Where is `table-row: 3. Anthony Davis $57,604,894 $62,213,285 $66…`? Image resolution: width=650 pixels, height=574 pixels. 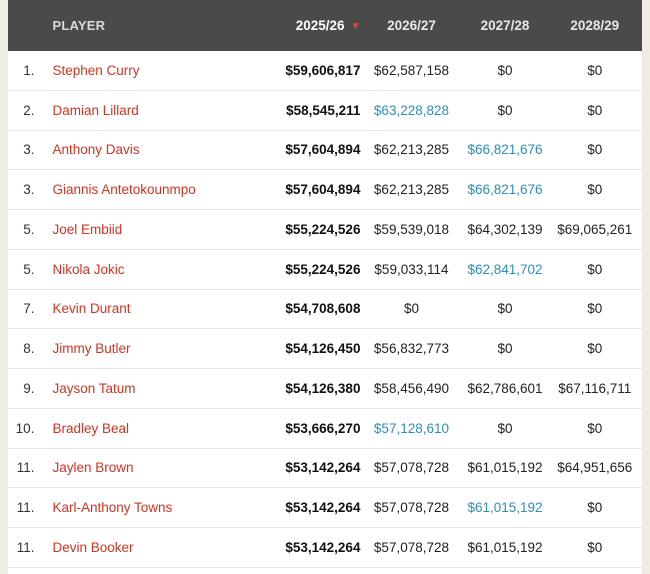 table-row: 3. Anthony Davis $57,604,894 $62,213,285 $66… is located at coordinates (325, 151).